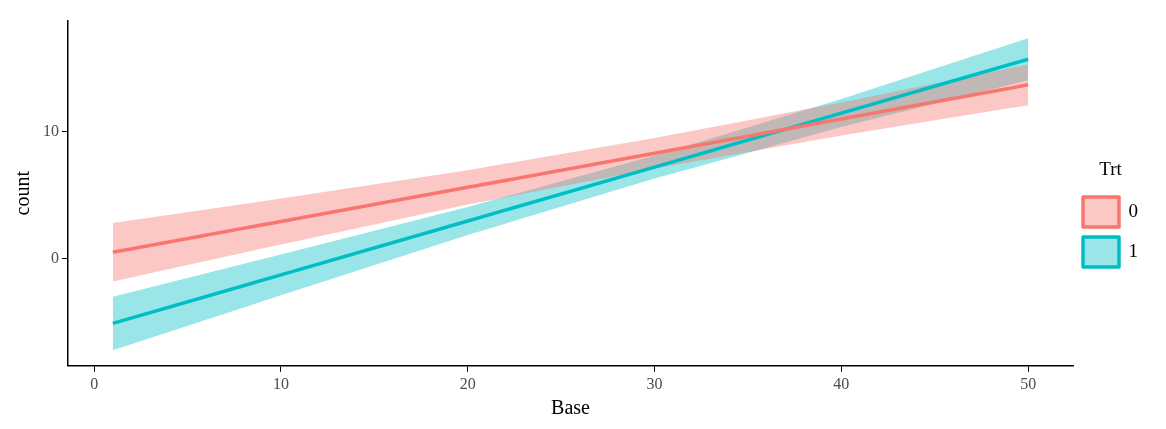  Describe the element at coordinates (841, 383) in the screenshot. I see `x-tick-label: 40` at that location.